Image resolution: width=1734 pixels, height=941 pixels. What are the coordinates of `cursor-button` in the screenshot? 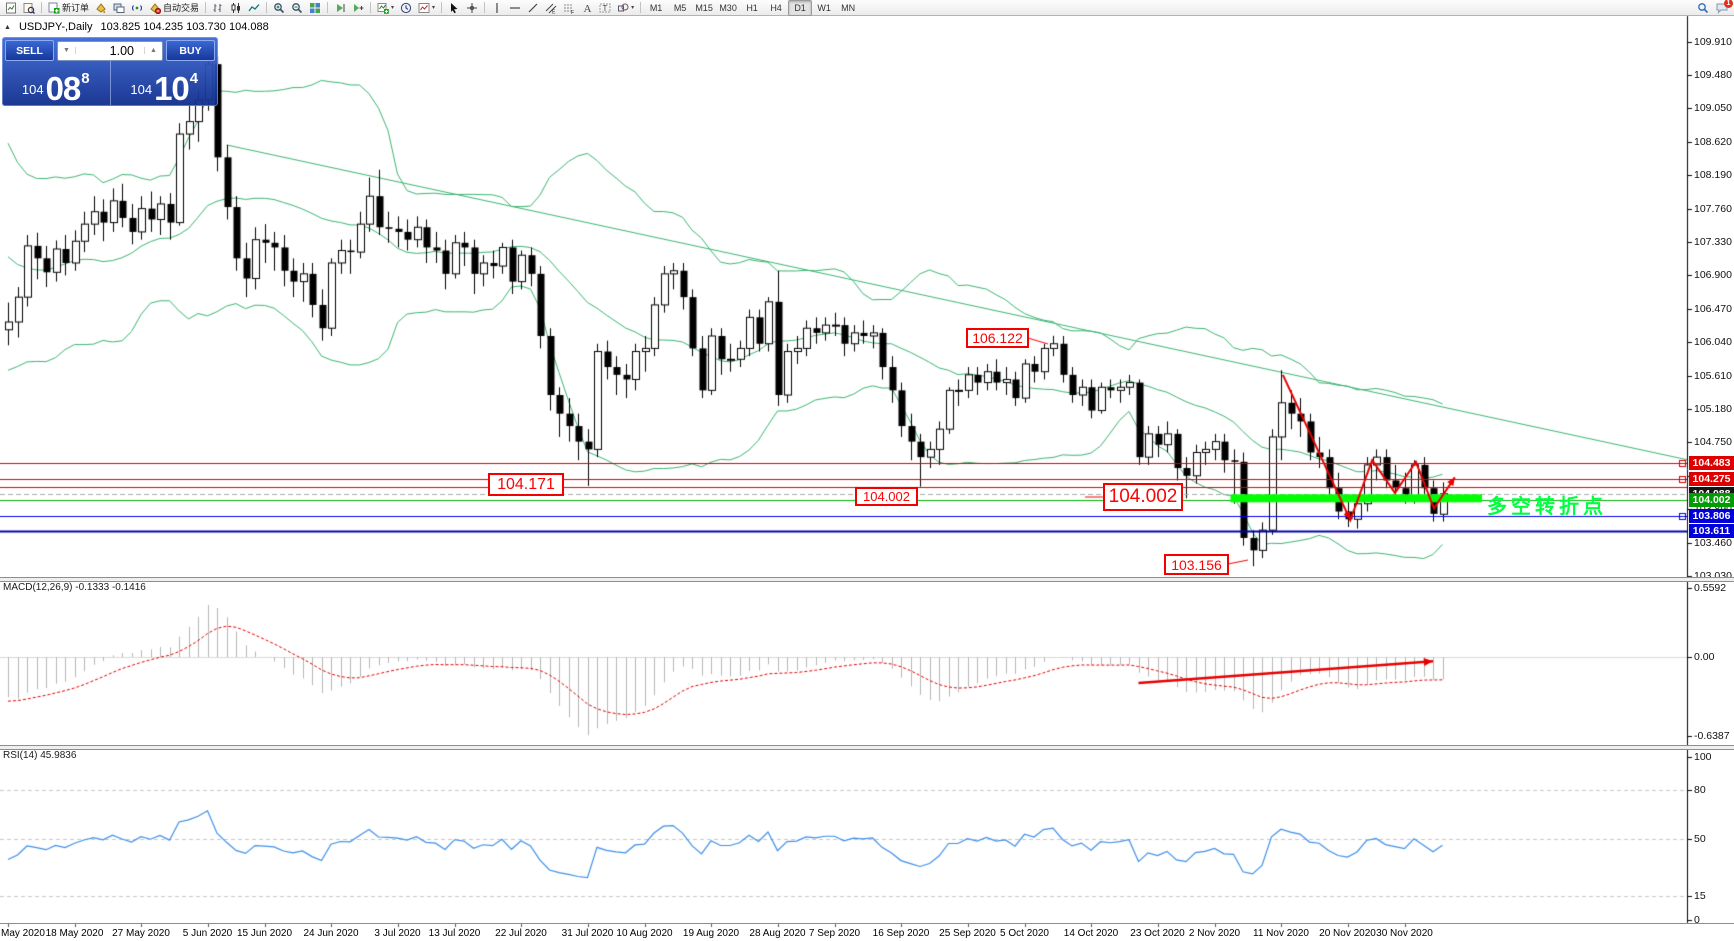 It's located at (454, 8).